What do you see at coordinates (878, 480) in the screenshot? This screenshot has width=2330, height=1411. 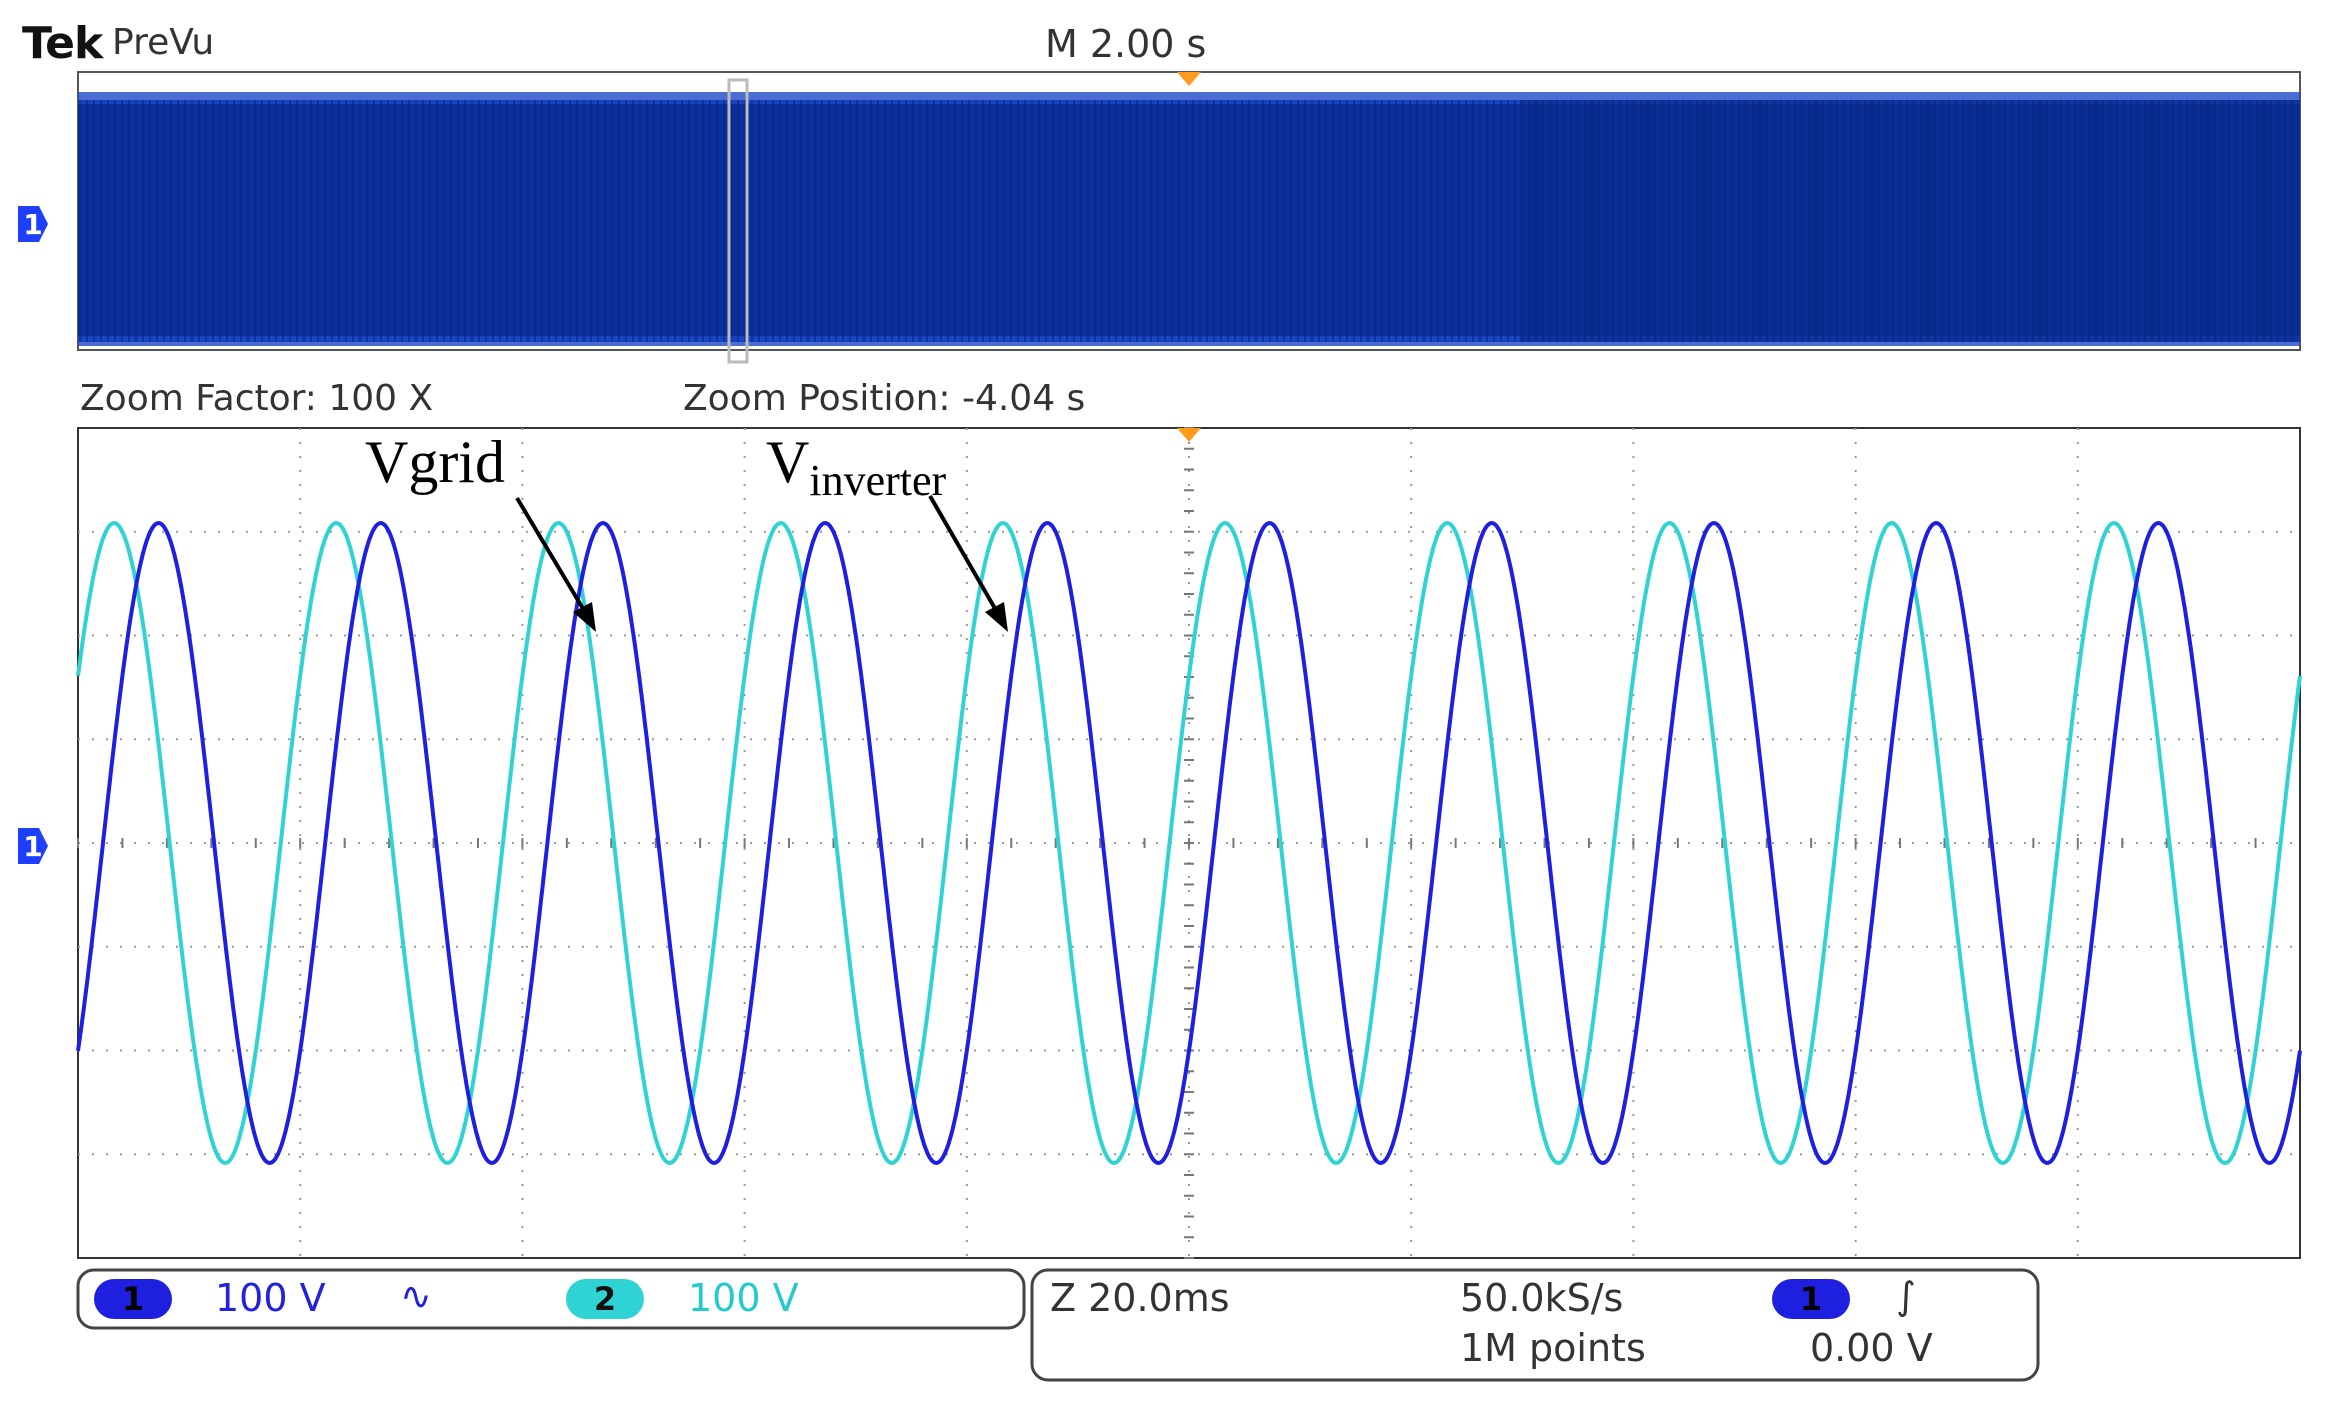 I see `vinverter-subscript: inverter` at bounding box center [878, 480].